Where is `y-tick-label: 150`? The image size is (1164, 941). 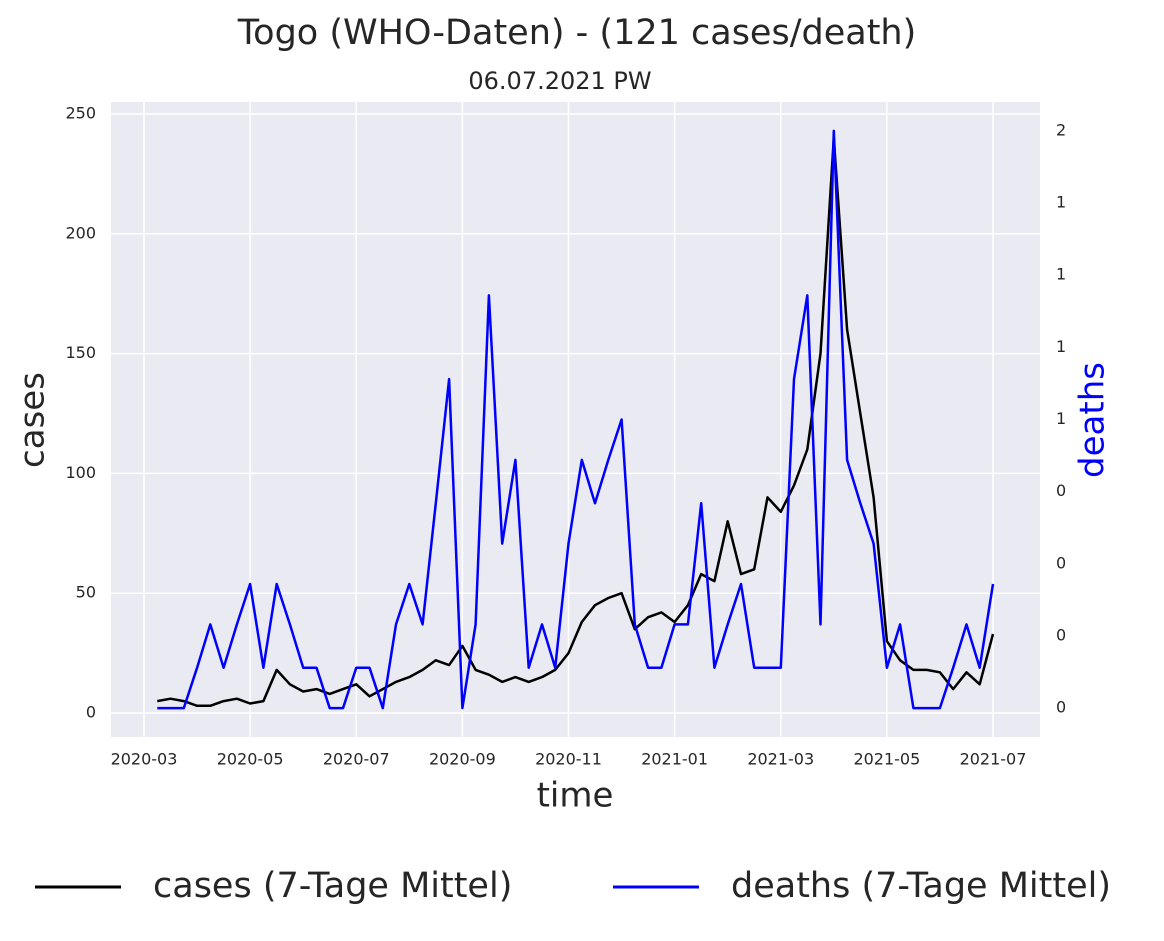 y-tick-label: 150 is located at coordinates (80, 352).